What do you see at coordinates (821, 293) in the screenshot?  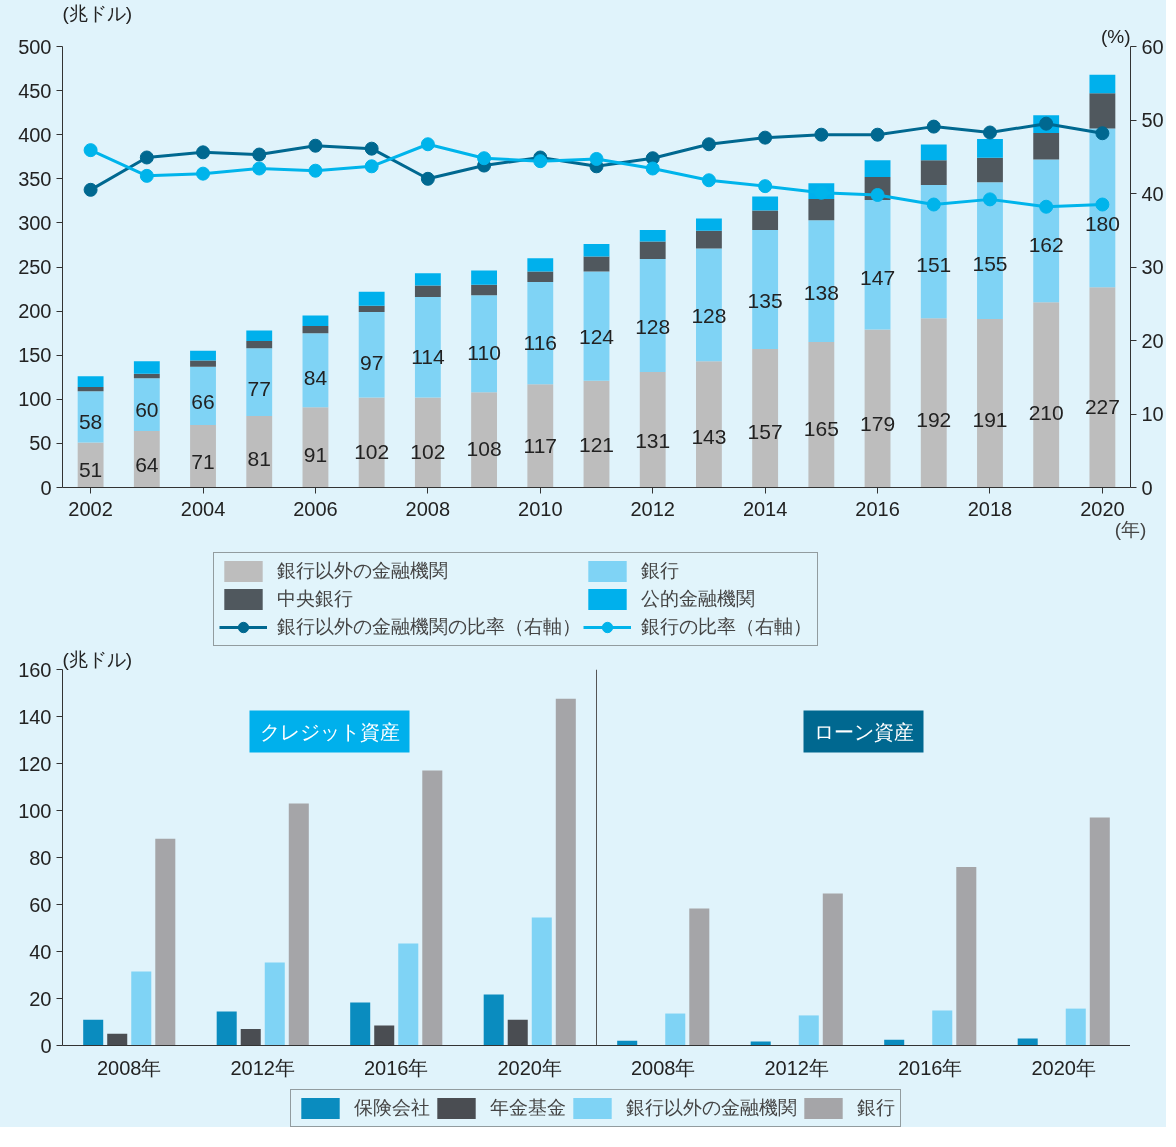 I see `data-label: 138` at bounding box center [821, 293].